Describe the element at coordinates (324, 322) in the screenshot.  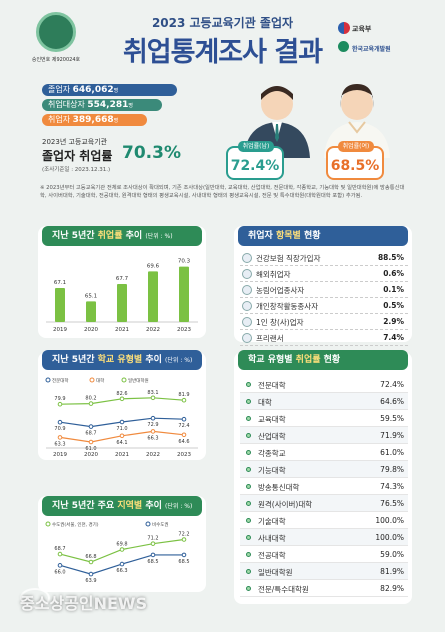
I see `item-row: 1인 창(사)업자 2.9%` at that location.